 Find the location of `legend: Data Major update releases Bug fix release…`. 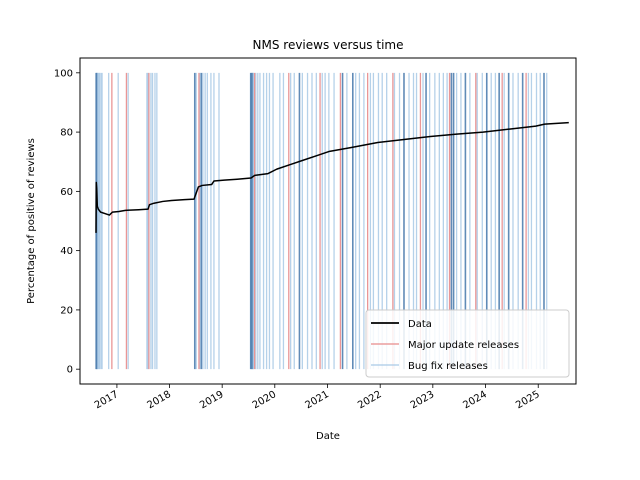

legend: Data Major update releases Bug fix release… is located at coordinates (467, 343).